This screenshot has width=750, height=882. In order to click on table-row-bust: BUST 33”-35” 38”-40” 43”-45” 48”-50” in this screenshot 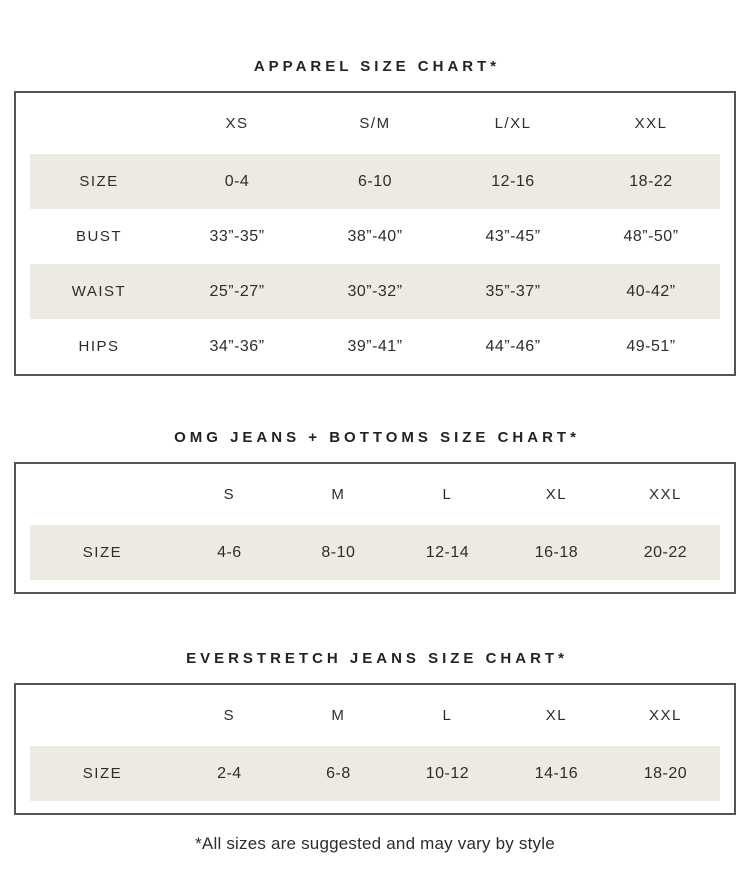, I will do `click(375, 236)`.